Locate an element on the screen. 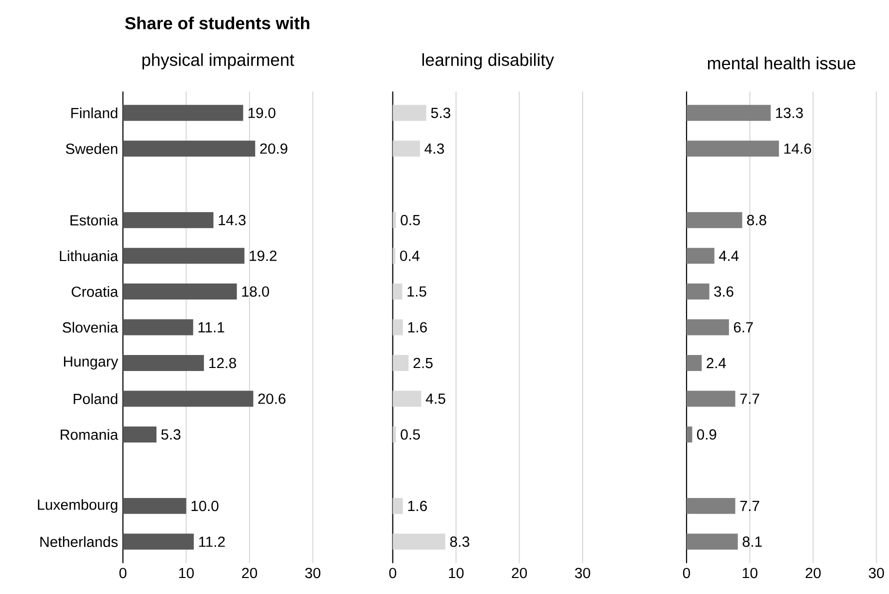 This screenshot has width=889, height=594. data-label: 20.6 is located at coordinates (272, 399).